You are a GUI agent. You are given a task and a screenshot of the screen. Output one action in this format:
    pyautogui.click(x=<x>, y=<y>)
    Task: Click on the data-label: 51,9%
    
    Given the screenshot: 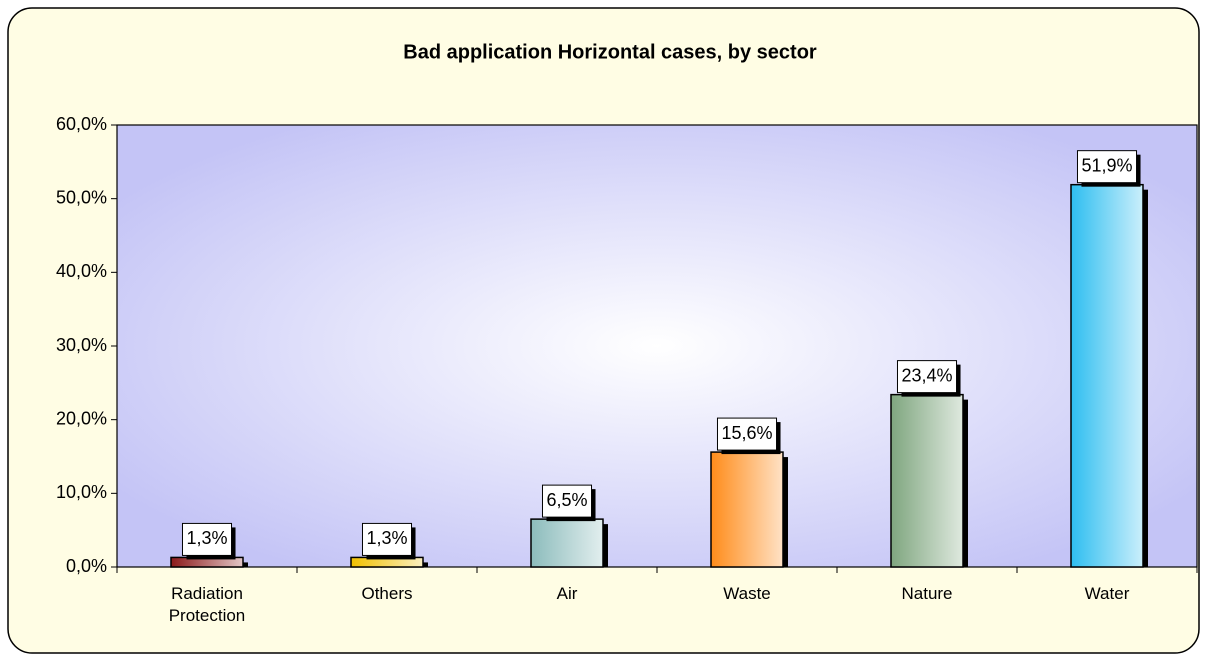 What is the action you would take?
    pyautogui.click(x=1106, y=165)
    